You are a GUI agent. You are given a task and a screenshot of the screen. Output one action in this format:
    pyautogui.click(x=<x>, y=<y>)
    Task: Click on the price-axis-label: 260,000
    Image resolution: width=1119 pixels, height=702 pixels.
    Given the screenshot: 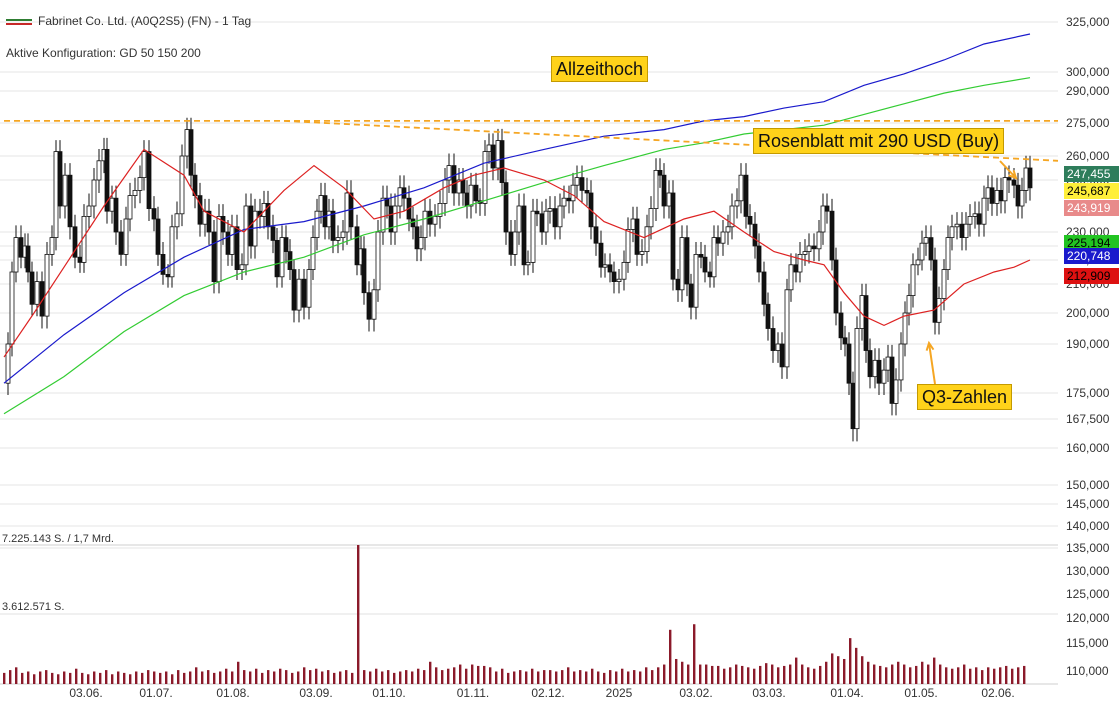 What is the action you would take?
    pyautogui.click(x=1088, y=156)
    